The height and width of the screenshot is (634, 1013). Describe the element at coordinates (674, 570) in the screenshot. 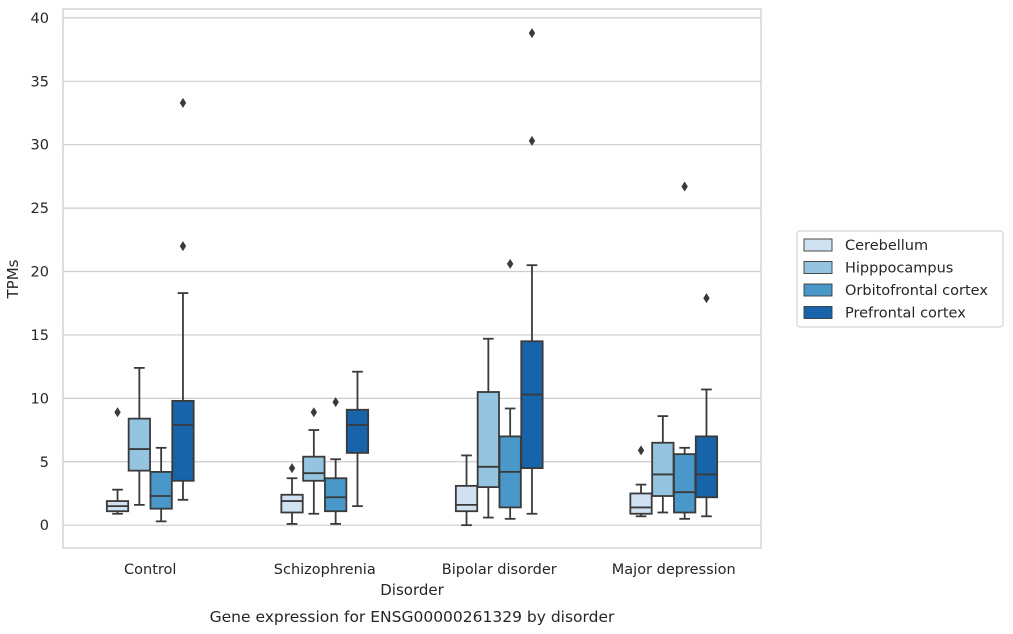

I see `x-tick-label: Major depression` at that location.